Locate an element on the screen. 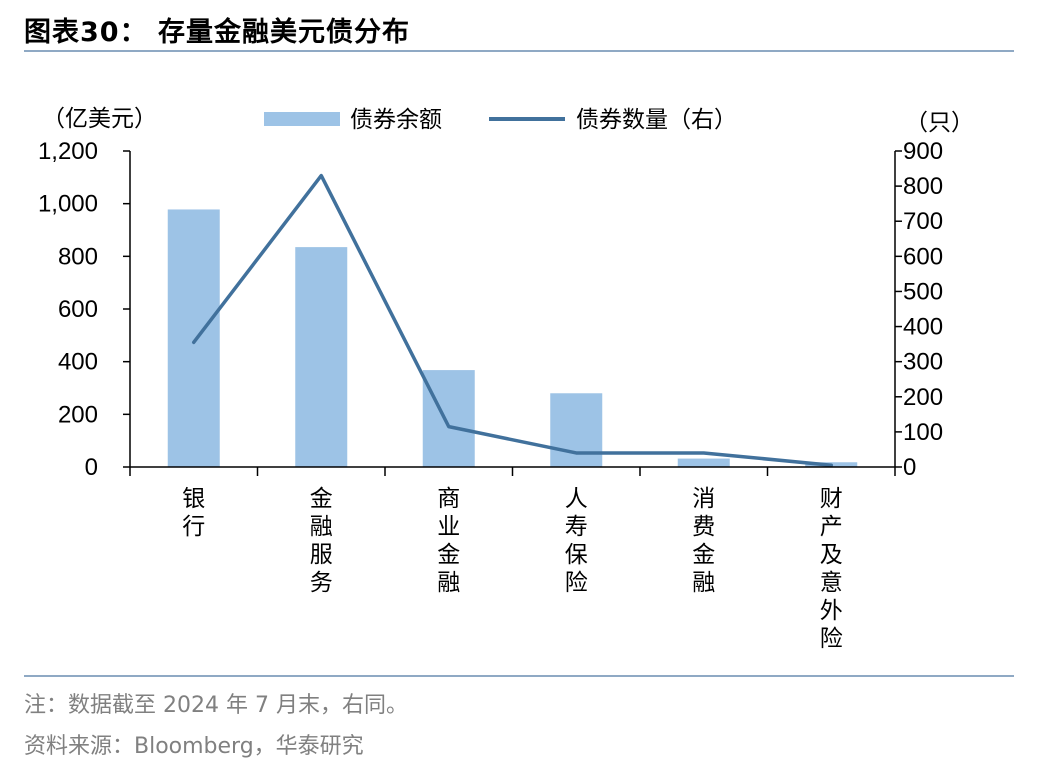  right-tick-label: 400 is located at coordinates (923, 327).